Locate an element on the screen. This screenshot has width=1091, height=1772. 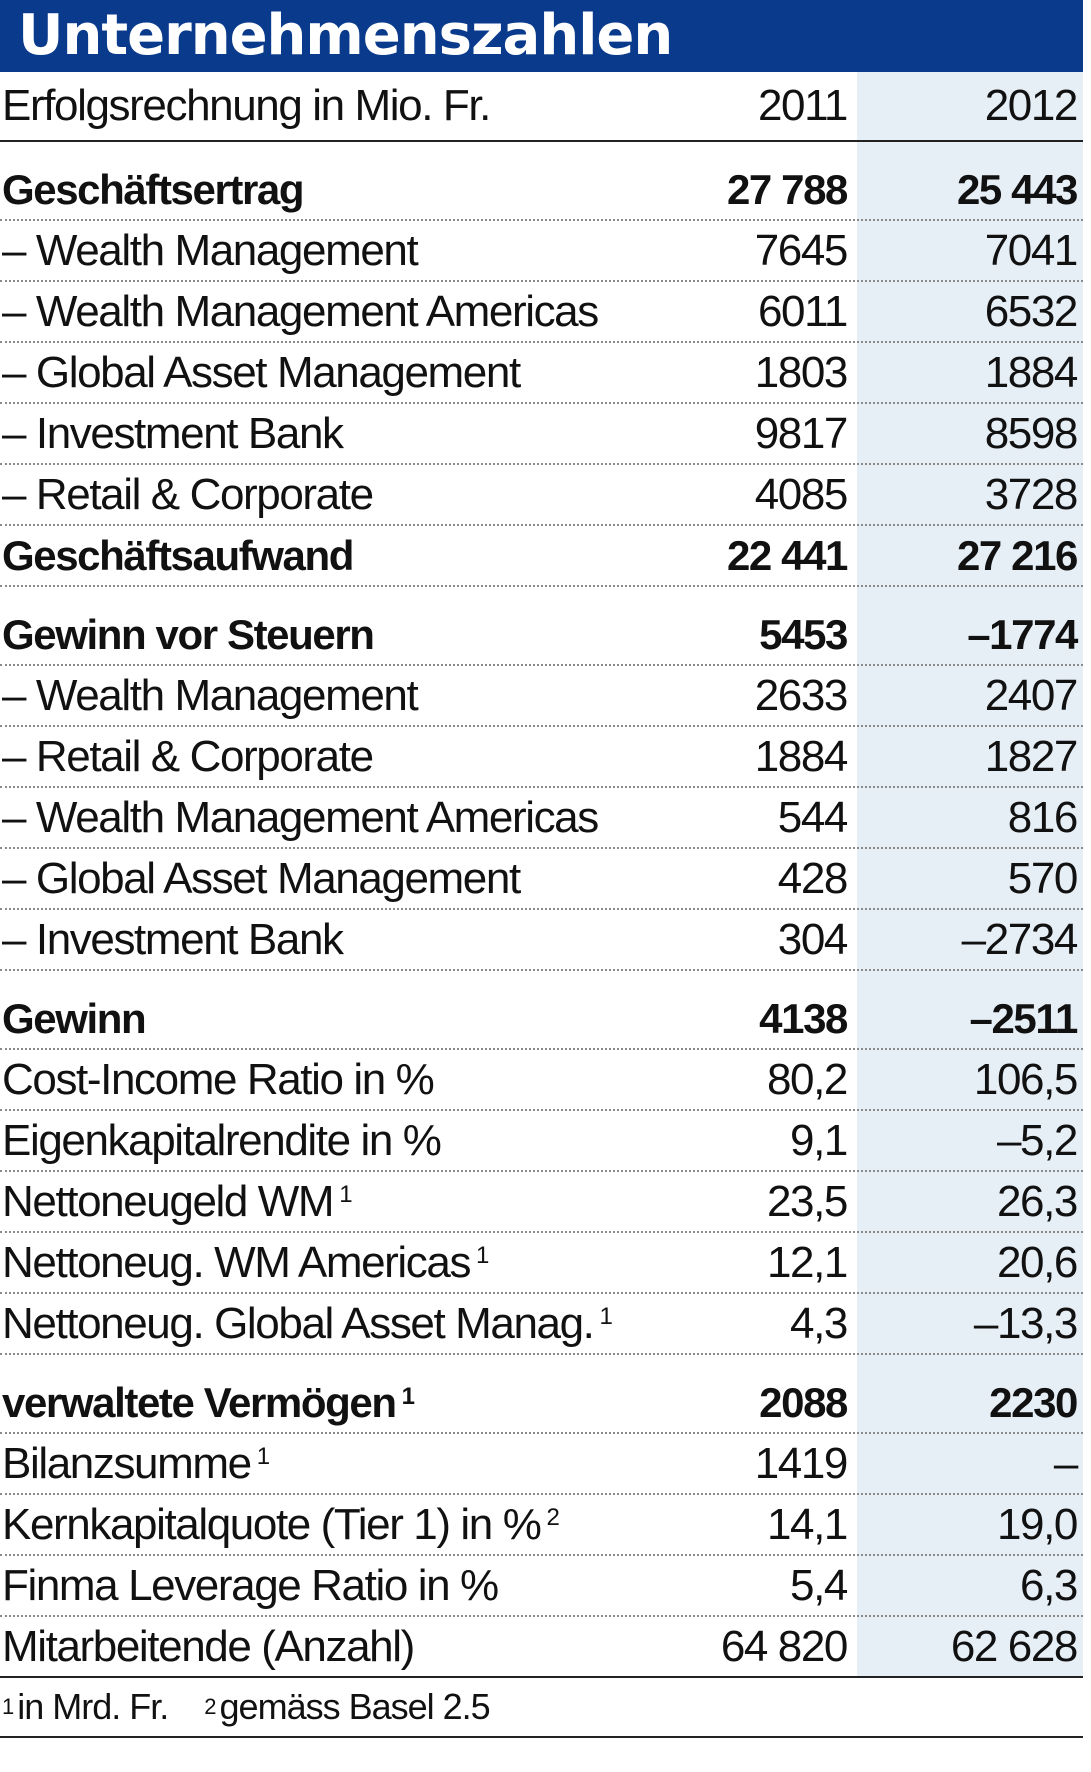
row-label: Geschäftsaufwand is located at coordinates (178, 555).